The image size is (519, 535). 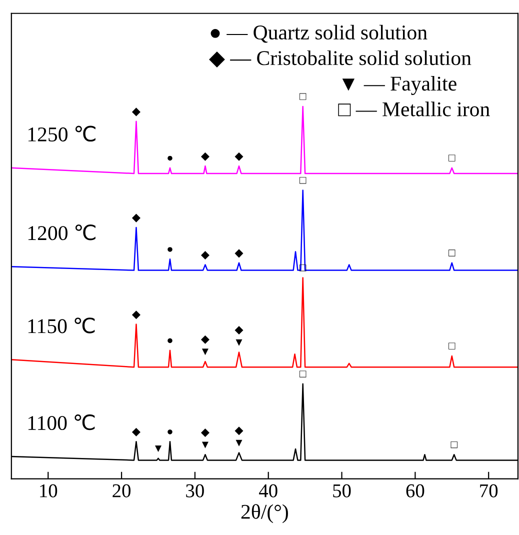 I want to click on x-tick-label: 40, so click(x=268, y=491).